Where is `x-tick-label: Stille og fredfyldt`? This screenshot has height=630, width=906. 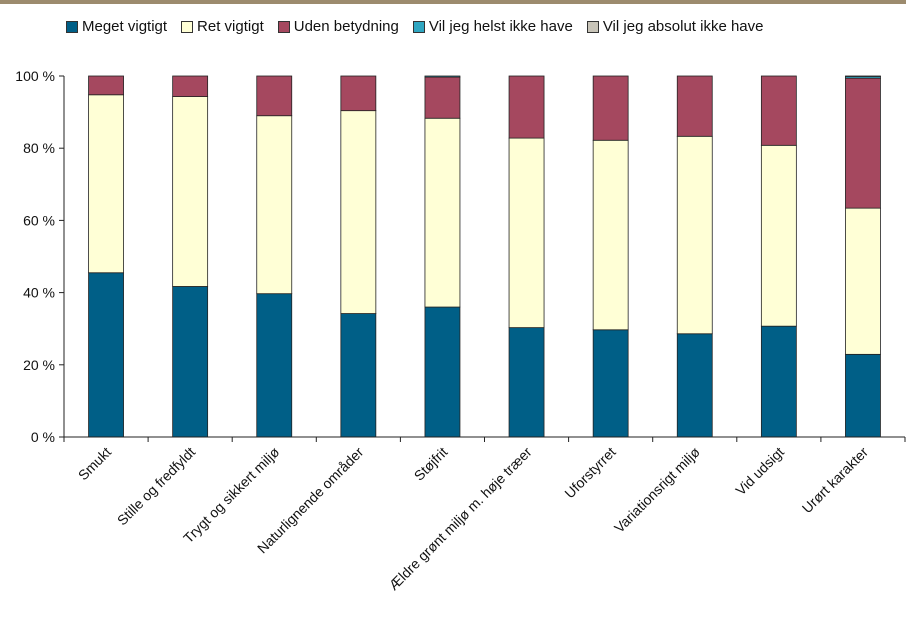
x-tick-label: Stille og fredfyldt is located at coordinates (156, 486).